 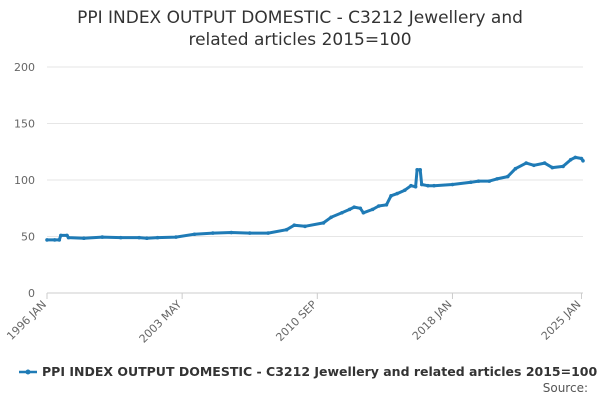 What do you see at coordinates (161, 322) in the screenshot?
I see `x-tick-label: 2003 MAY` at bounding box center [161, 322].